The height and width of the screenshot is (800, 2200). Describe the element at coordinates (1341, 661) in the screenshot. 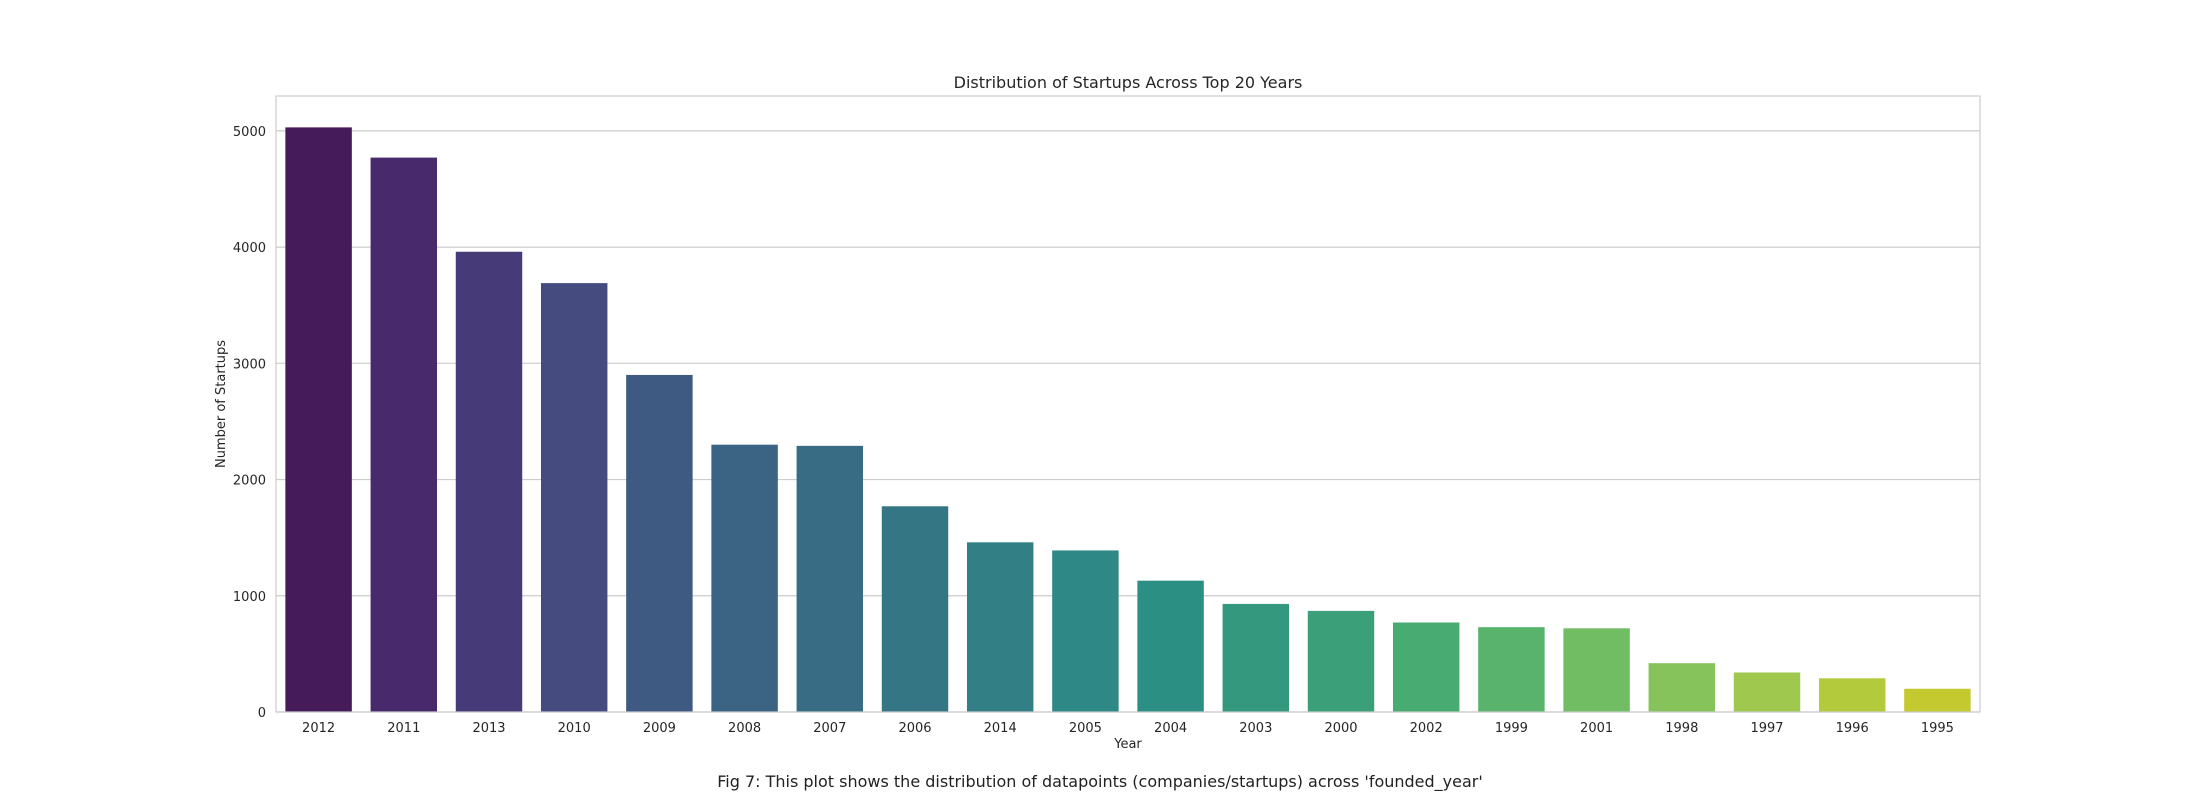

I see `bar-2000` at that location.